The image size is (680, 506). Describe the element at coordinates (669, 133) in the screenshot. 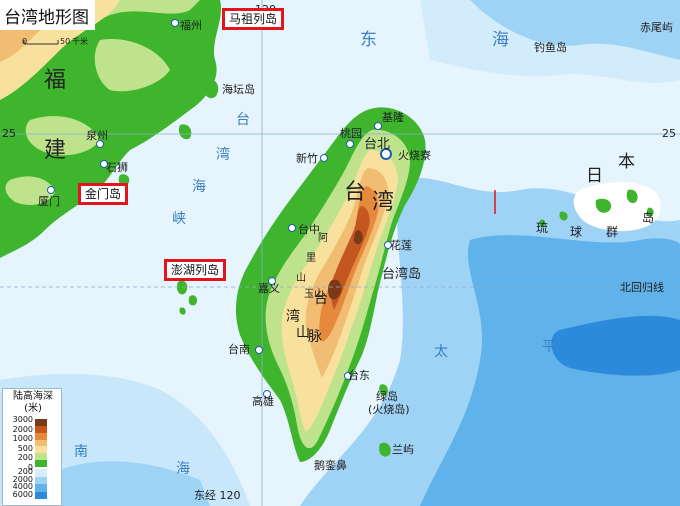

I see `latitude-label-right: 25` at that location.